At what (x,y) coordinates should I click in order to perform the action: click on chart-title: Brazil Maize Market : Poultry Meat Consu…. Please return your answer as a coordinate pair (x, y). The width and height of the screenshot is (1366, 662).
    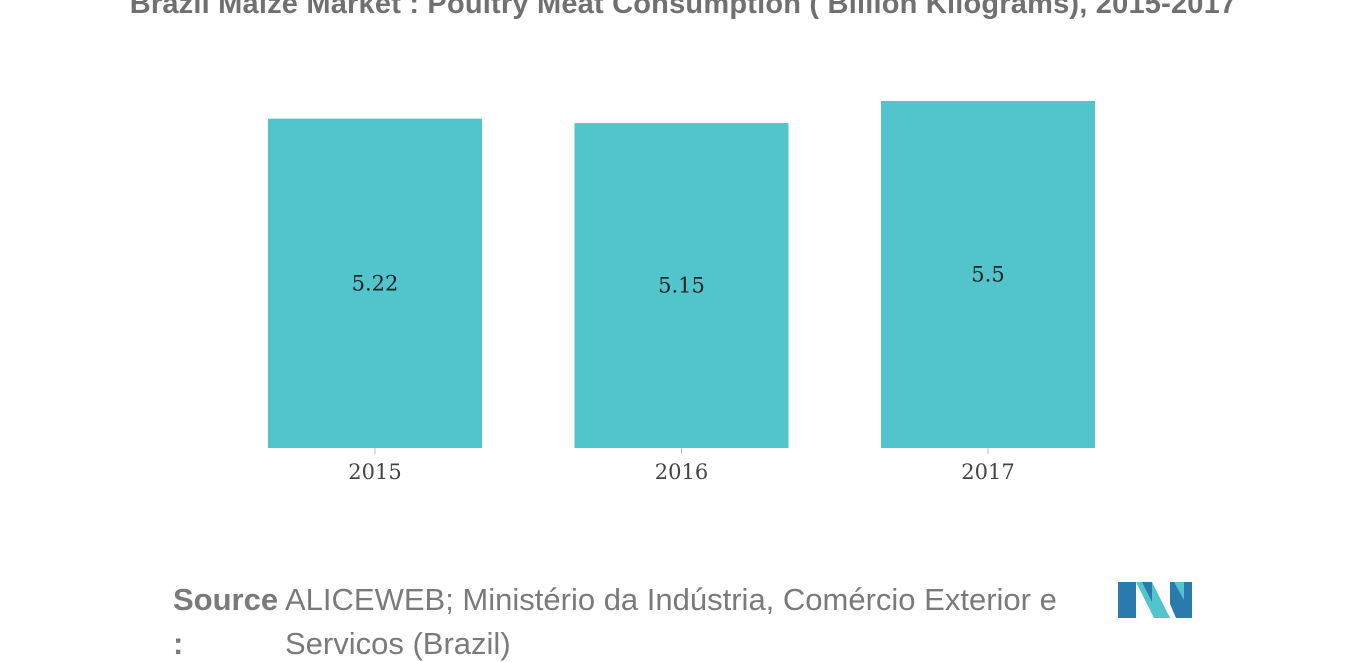
    Looking at the image, I should click on (683, 10).